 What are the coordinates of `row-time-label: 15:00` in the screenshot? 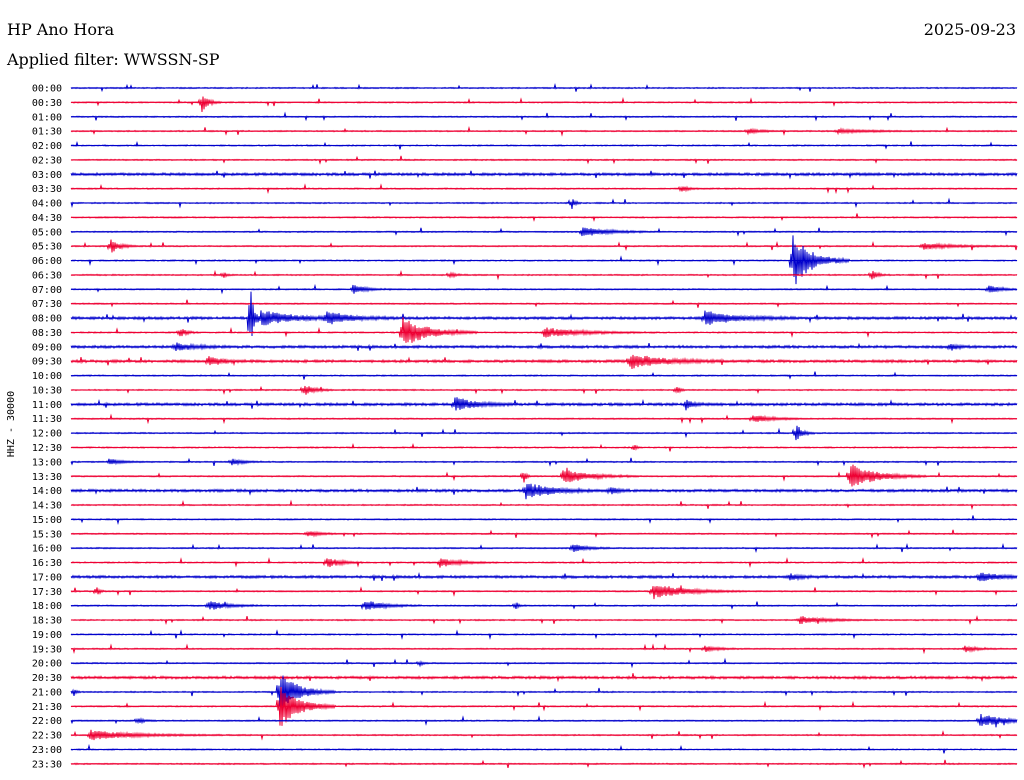 It's located at (47, 520).